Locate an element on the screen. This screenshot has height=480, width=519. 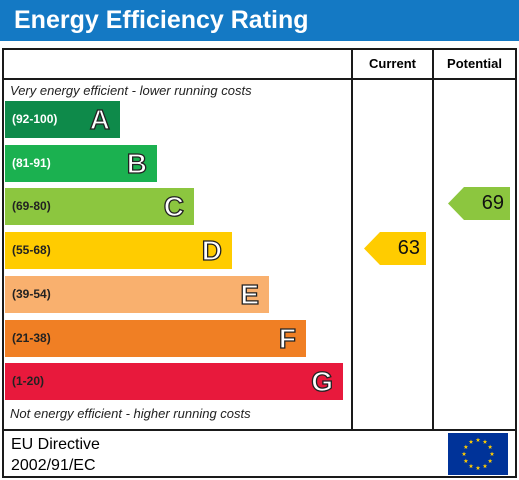
title-bar: Energy Efficiency Rating is located at coordinates (259, 20).